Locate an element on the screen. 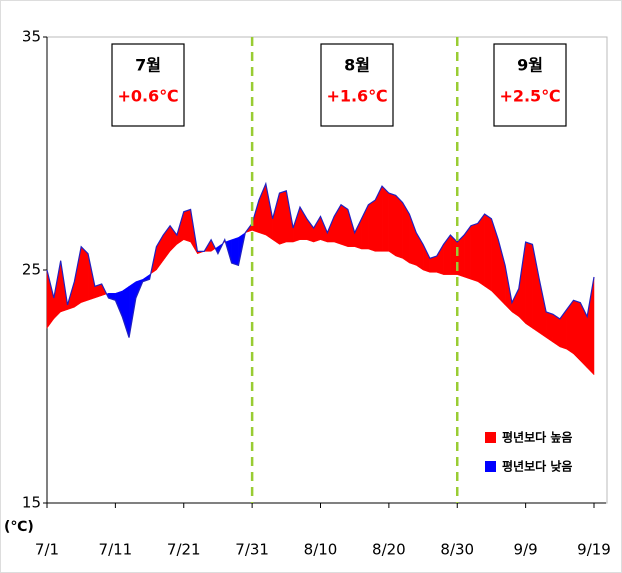  y-tick-label: 35 is located at coordinates (31, 37).